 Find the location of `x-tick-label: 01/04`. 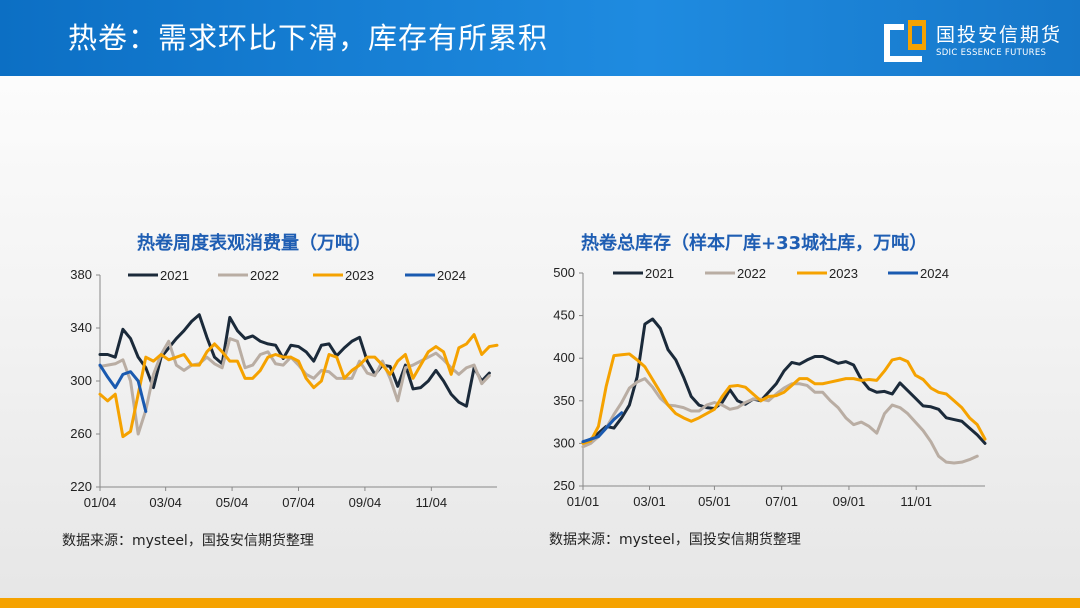

x-tick-label: 01/04 is located at coordinates (100, 502).